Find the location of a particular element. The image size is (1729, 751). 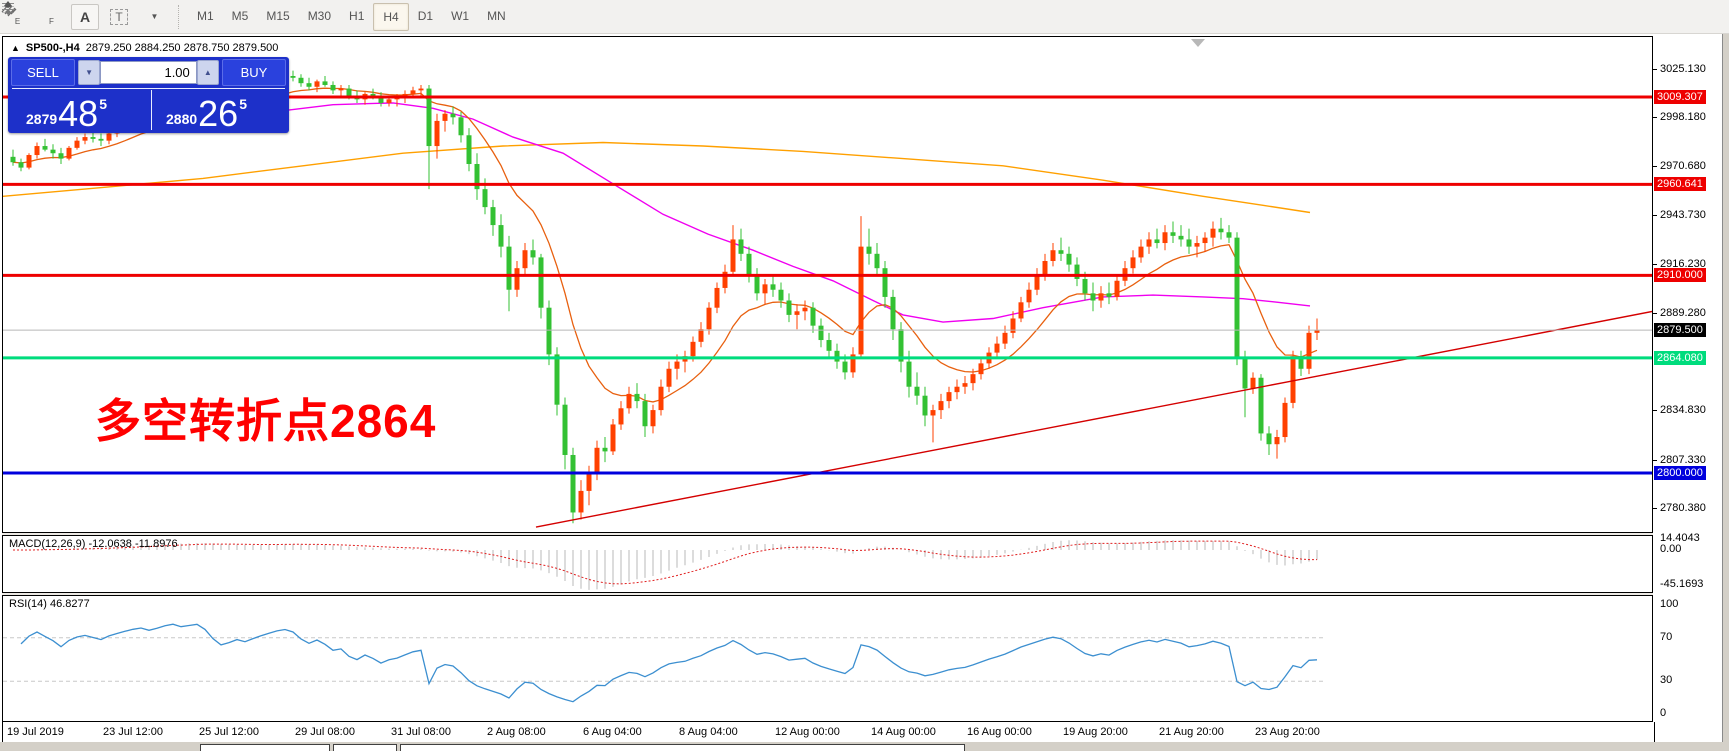

text-box-button: T is located at coordinates (119, 17).